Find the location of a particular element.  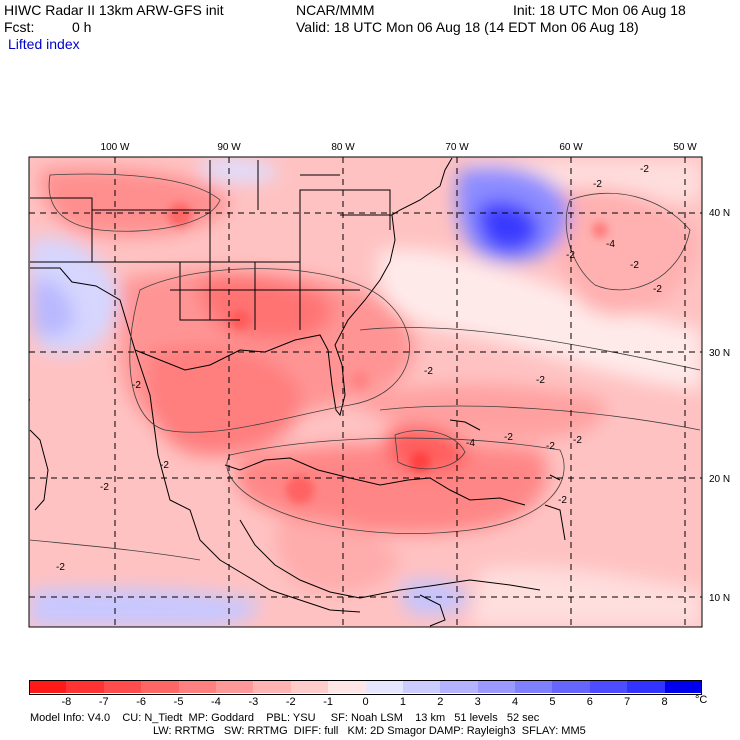

lon-label: 100 W is located at coordinates (115, 147).